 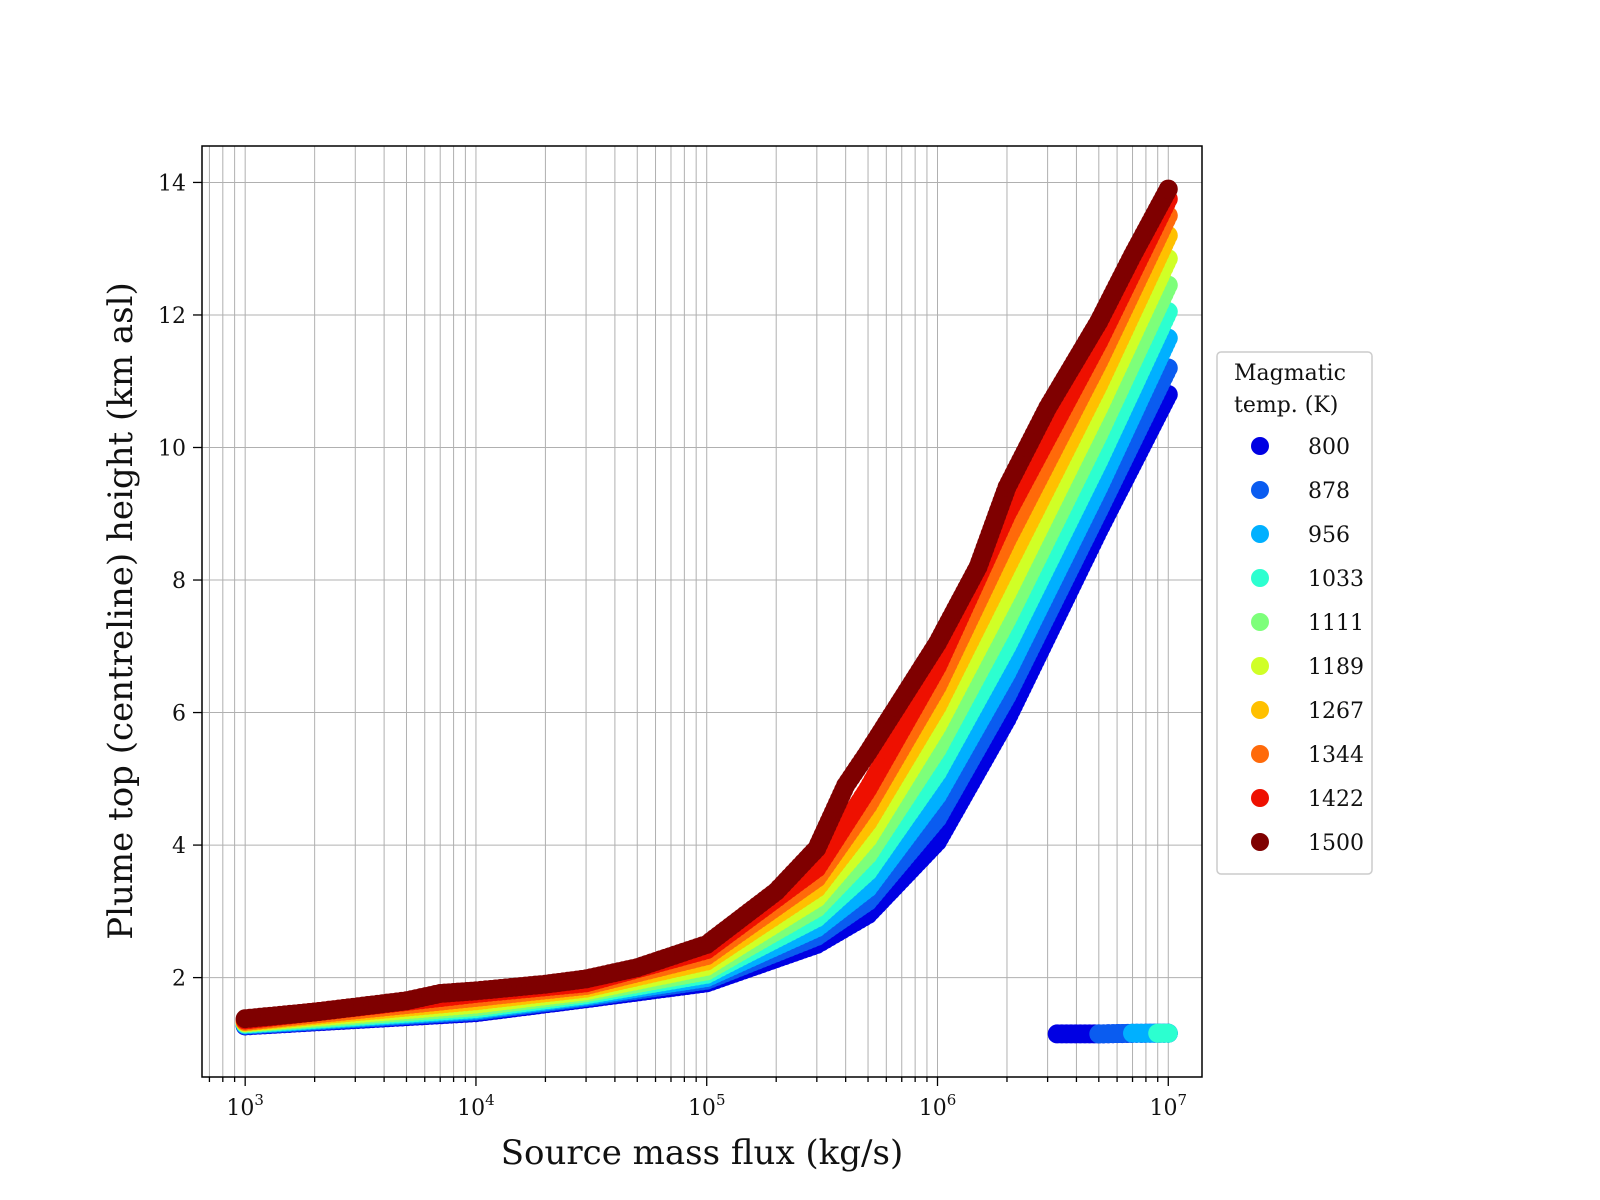 I want to click on legend-entries: 800 878 956 1033 1111 1189 1267 1344 1422 1500, so click(x=1307, y=645).